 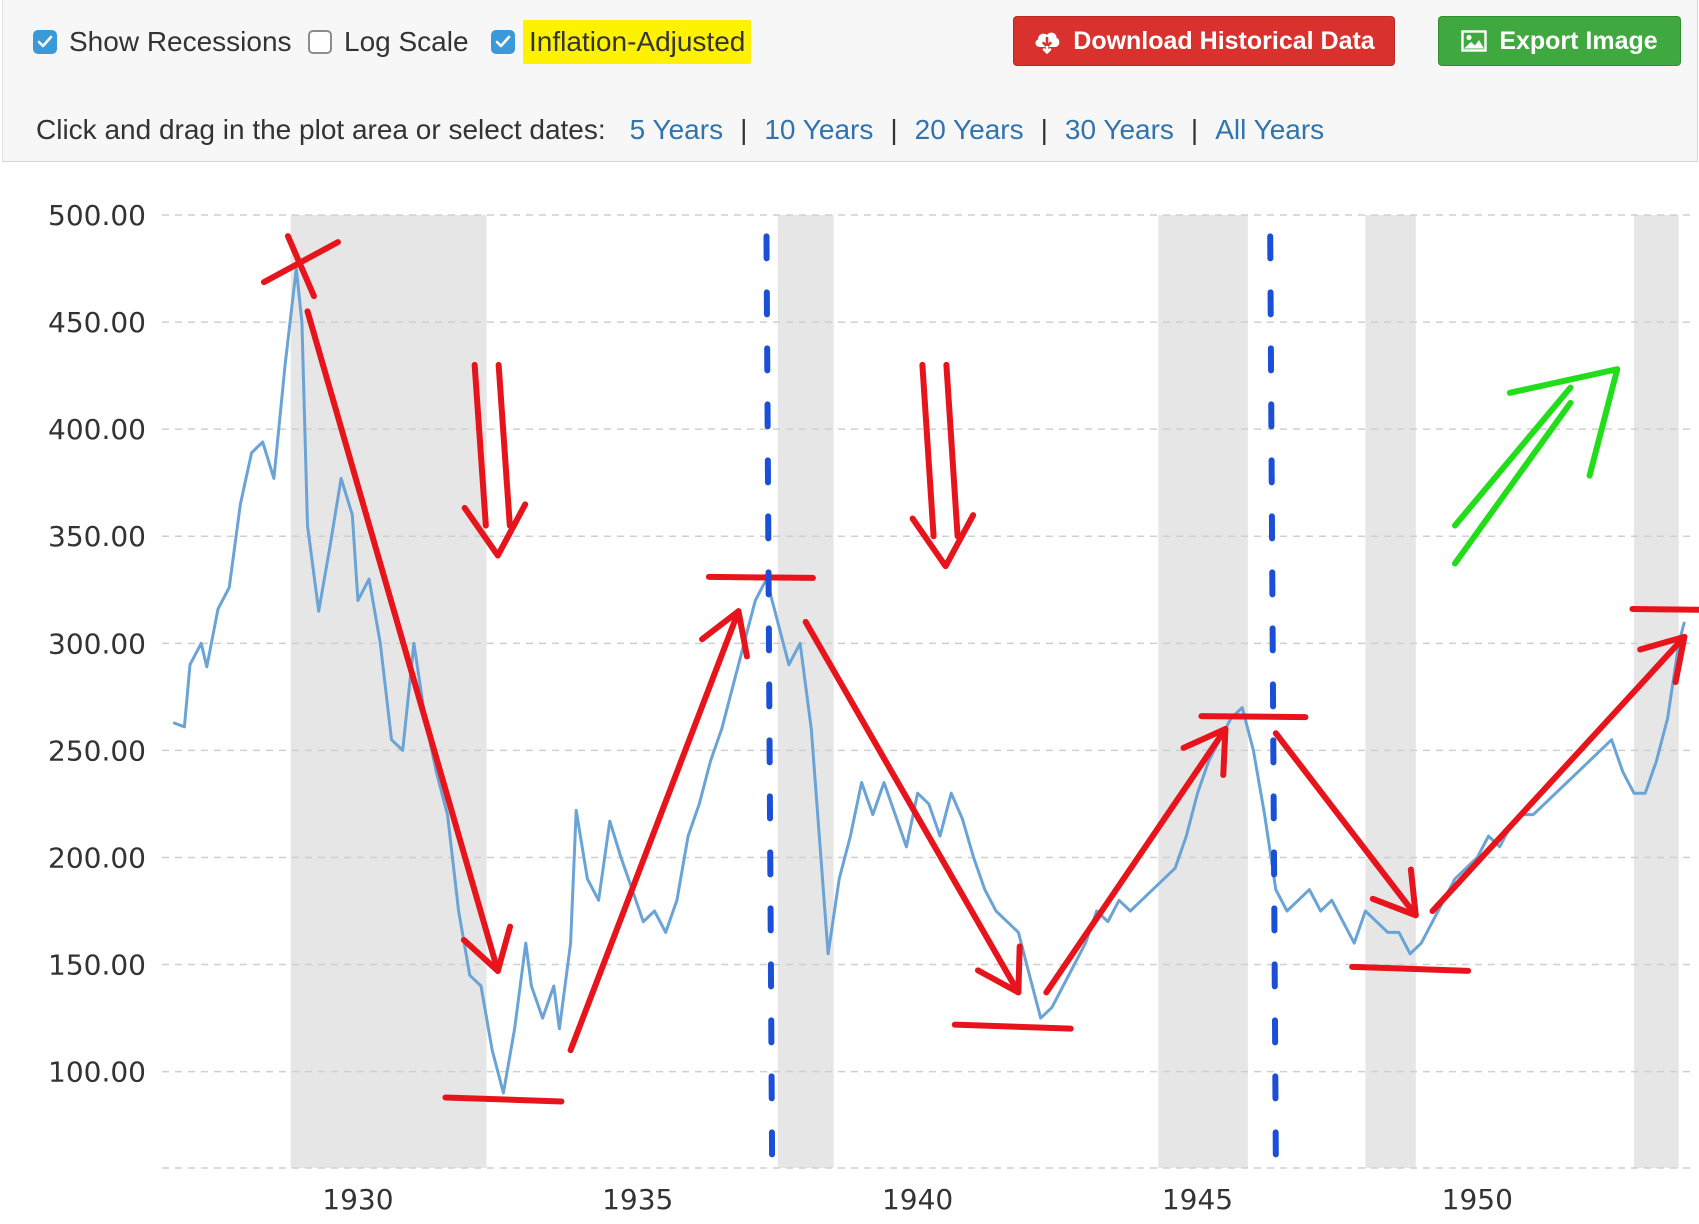 I want to click on y-tick-label: 350.00, so click(x=97, y=536).